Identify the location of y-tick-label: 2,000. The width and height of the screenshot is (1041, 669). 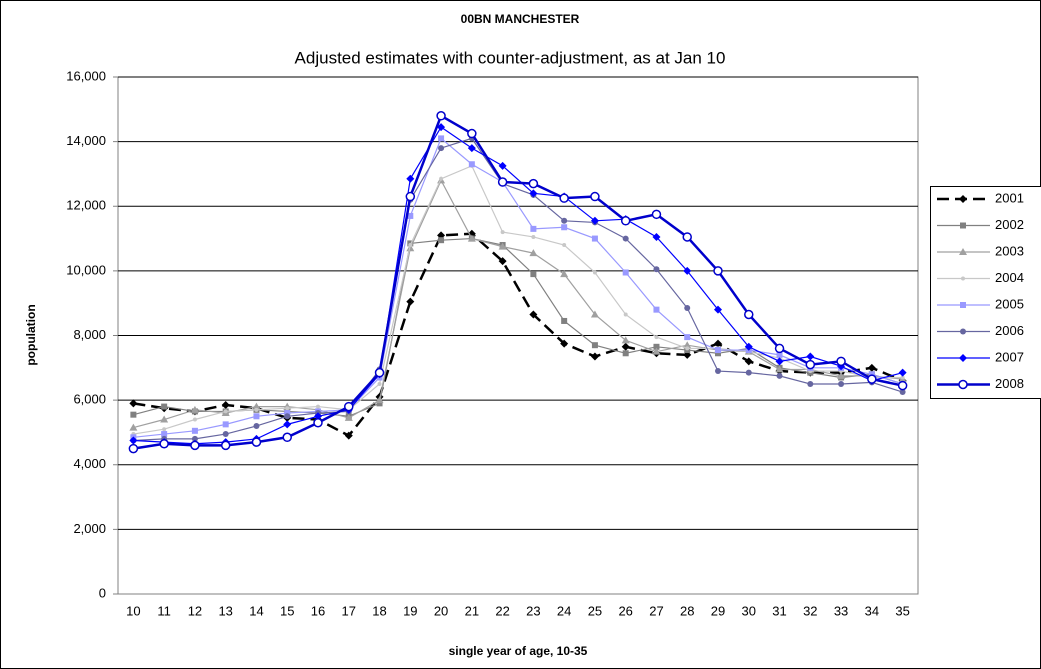
(89, 528).